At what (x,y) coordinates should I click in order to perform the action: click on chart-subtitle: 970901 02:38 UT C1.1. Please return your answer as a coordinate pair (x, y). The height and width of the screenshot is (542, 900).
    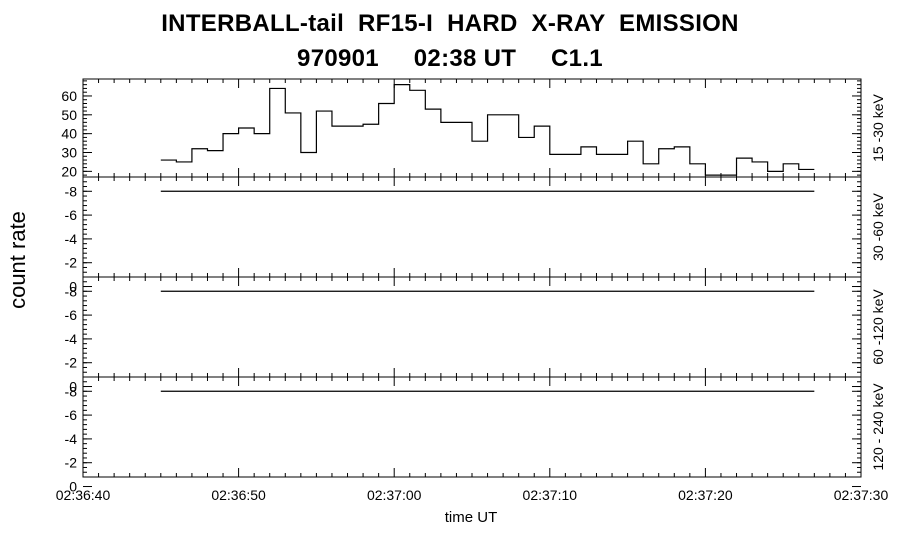
    Looking at the image, I should click on (450, 58).